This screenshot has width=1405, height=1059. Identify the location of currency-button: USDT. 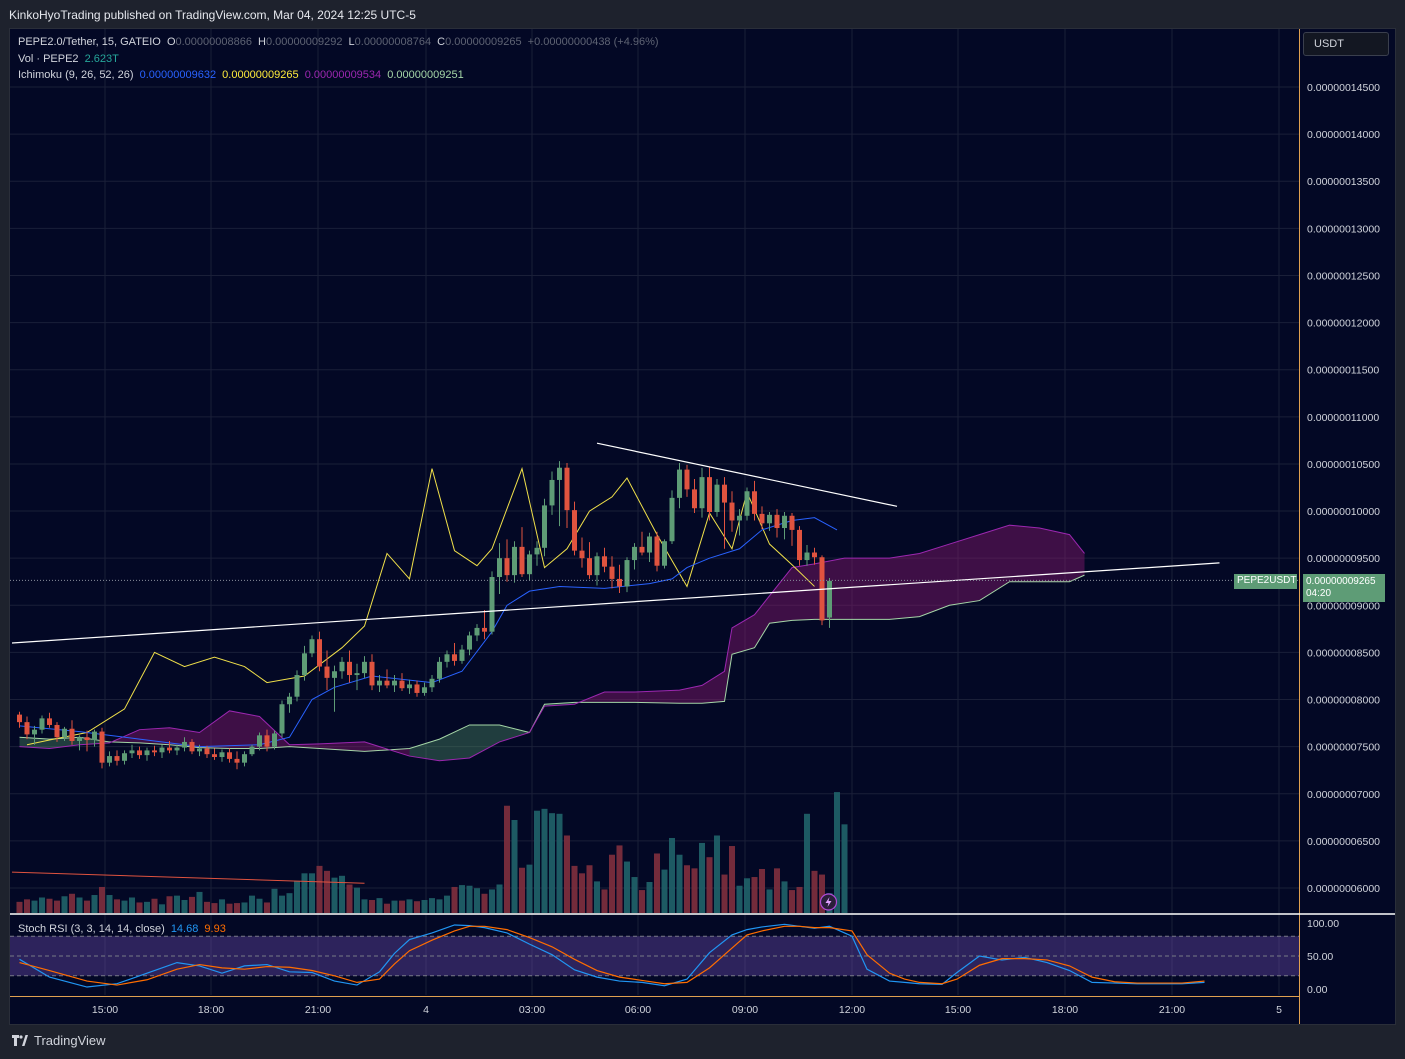
(1346, 44).